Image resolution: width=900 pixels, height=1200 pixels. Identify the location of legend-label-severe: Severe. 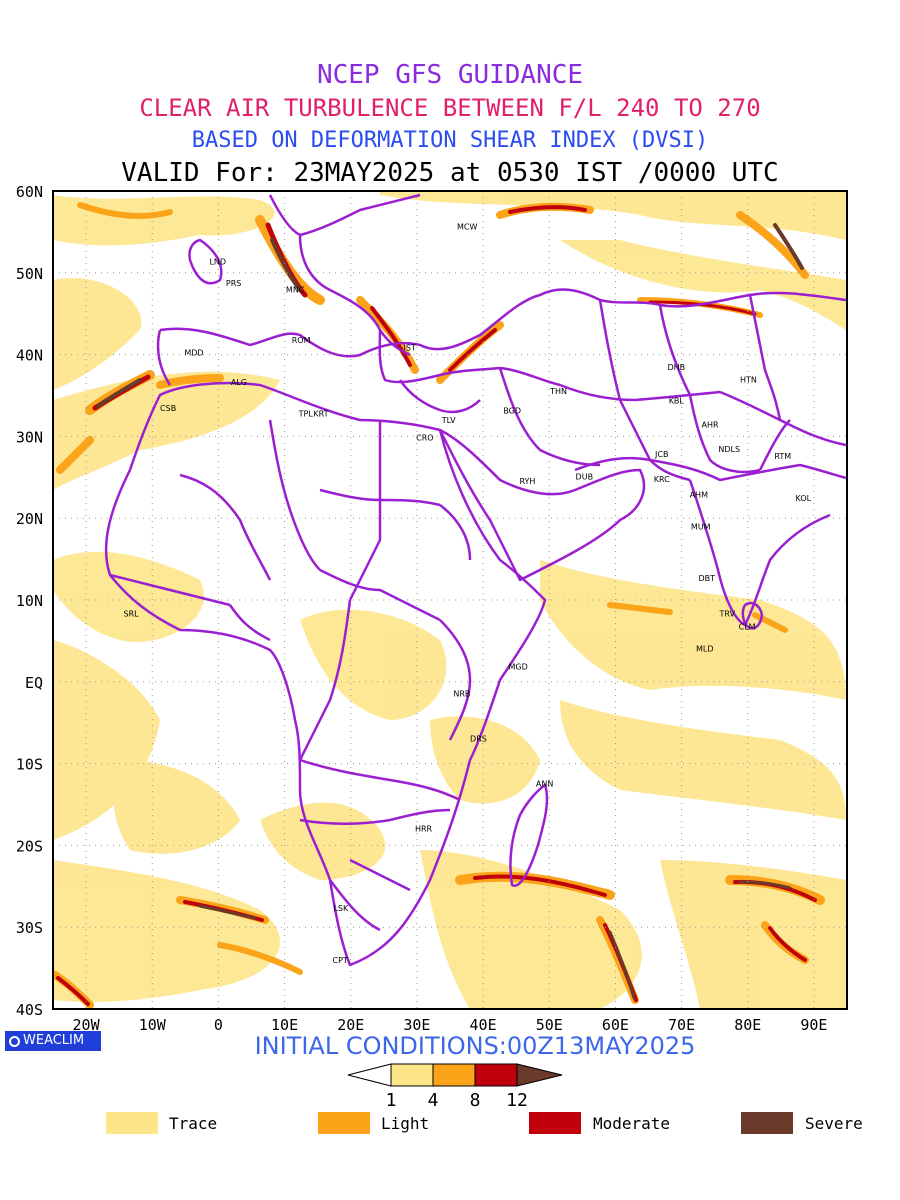
(834, 1123).